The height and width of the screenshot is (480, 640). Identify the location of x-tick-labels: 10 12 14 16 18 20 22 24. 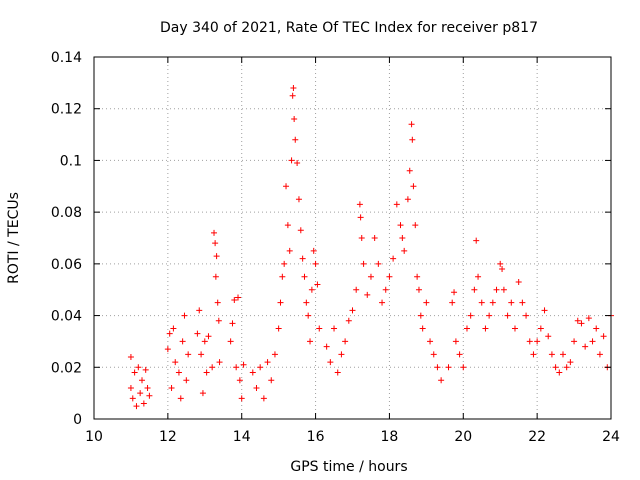
(352, 437).